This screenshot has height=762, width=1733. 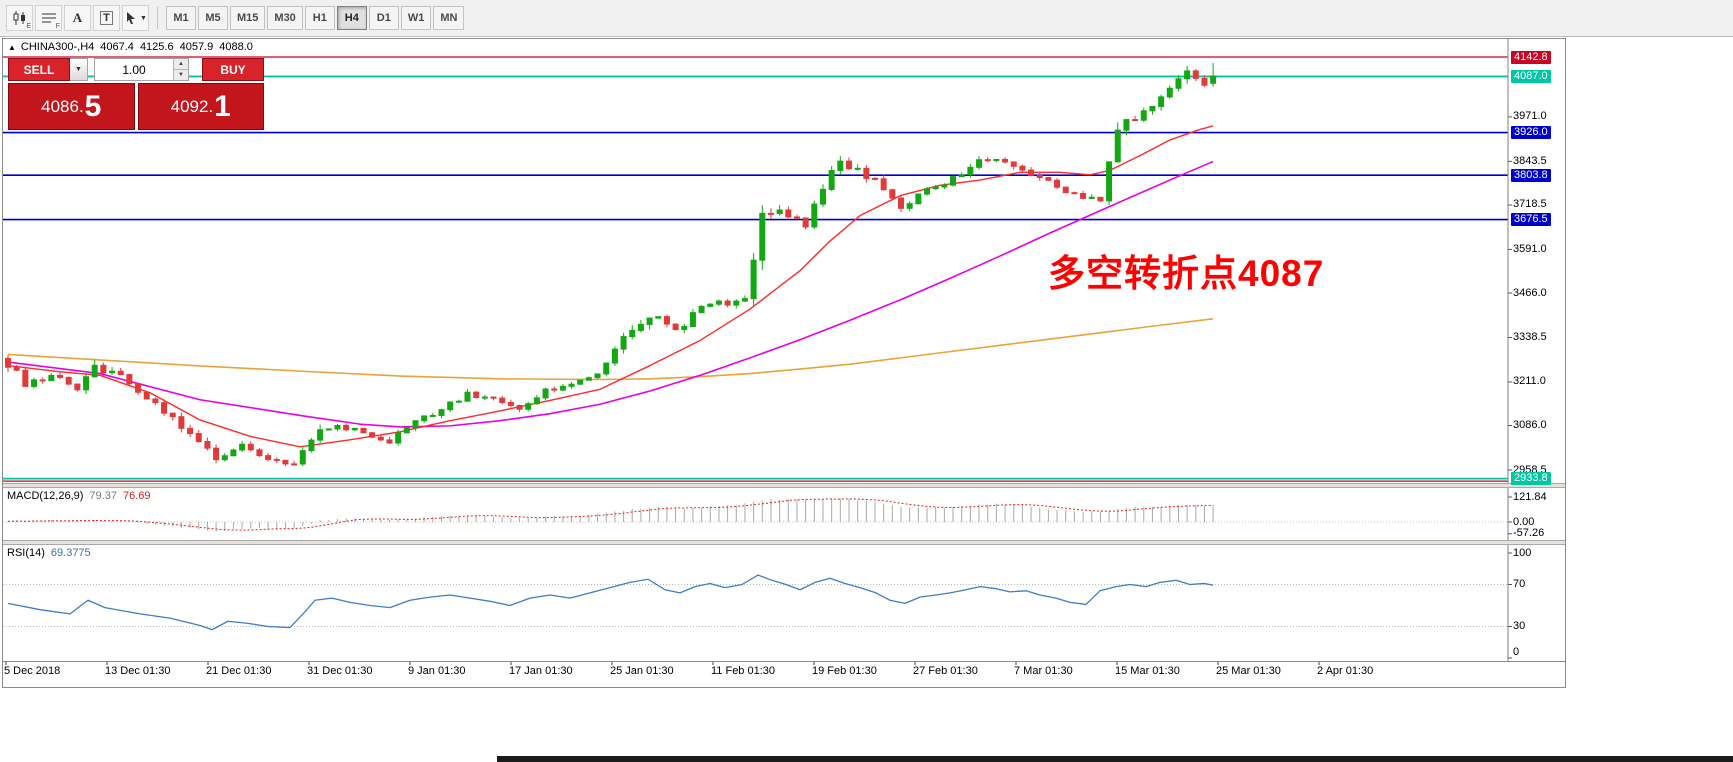 What do you see at coordinates (866, 18) in the screenshot?
I see `main-toolbar: E F A T ▼ M1 M5 M15 M30 H1 H4 D1 W1 MN` at bounding box center [866, 18].